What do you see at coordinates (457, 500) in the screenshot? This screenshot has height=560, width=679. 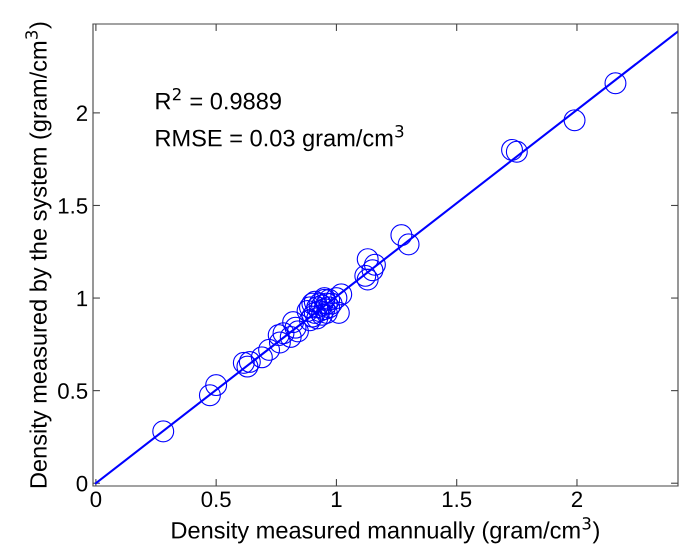 I see `x-tick-label: 1.5` at bounding box center [457, 500].